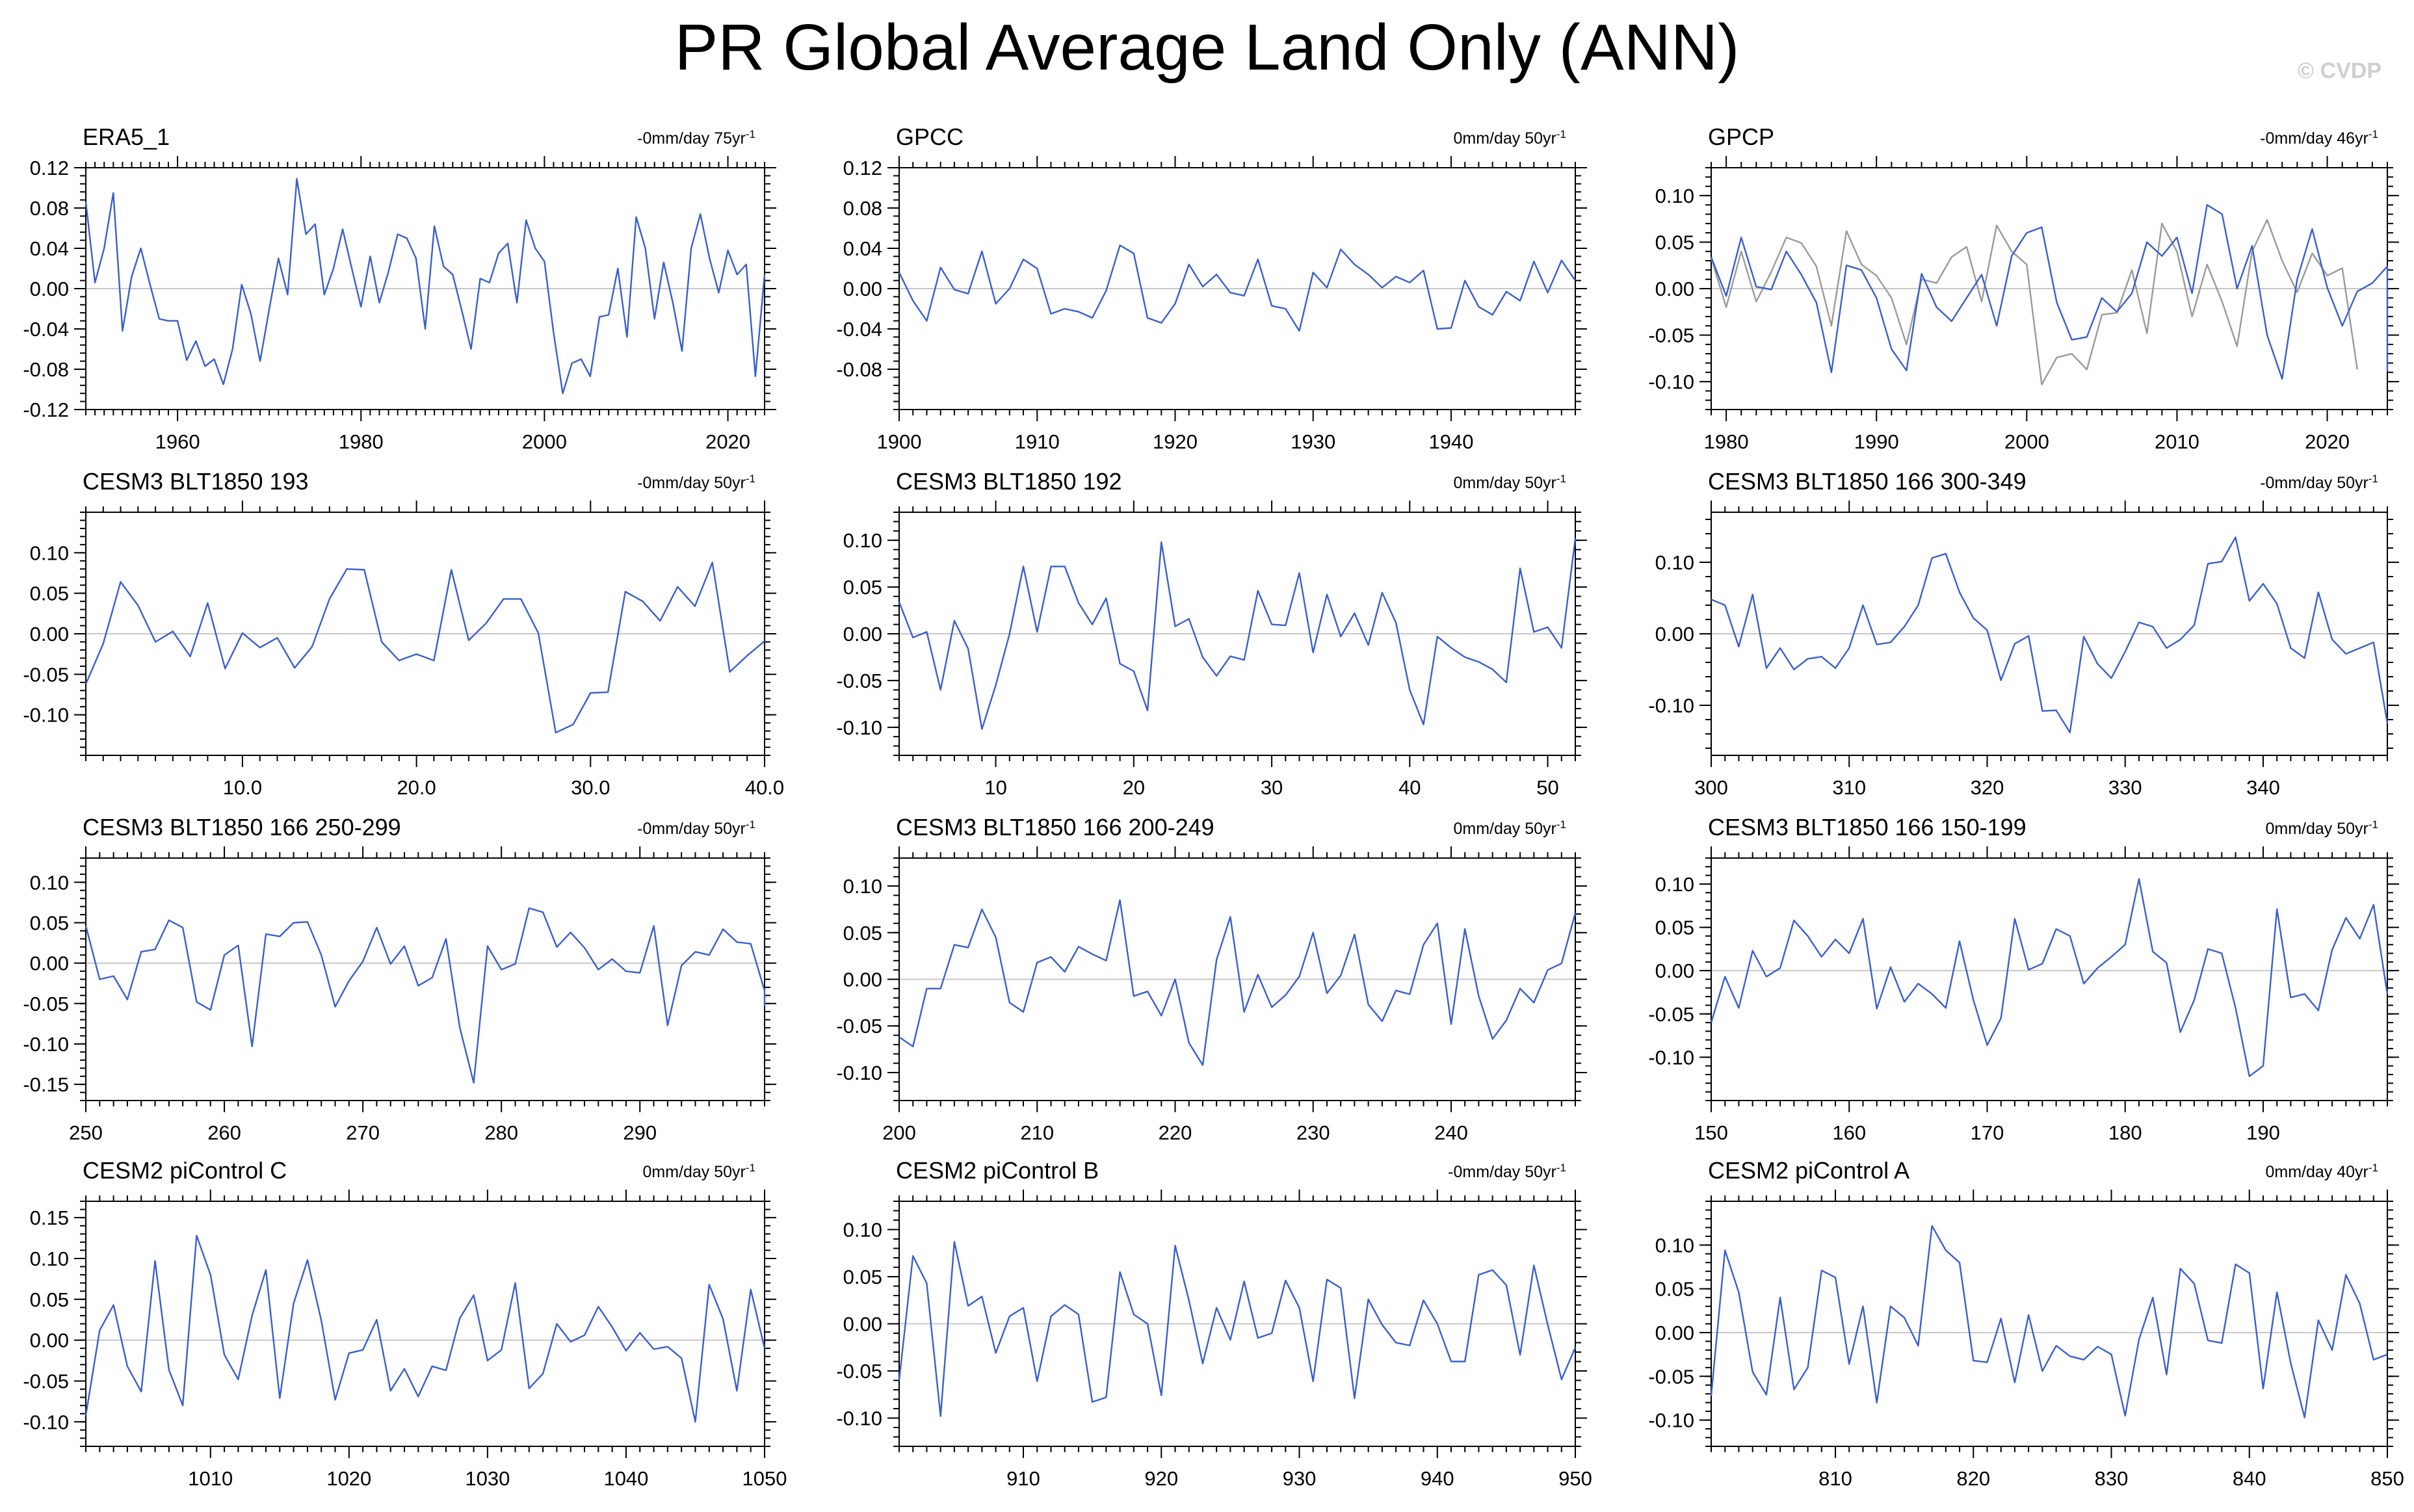  What do you see at coordinates (242, 787) in the screenshot?
I see `x-tick-label: 10.0` at bounding box center [242, 787].